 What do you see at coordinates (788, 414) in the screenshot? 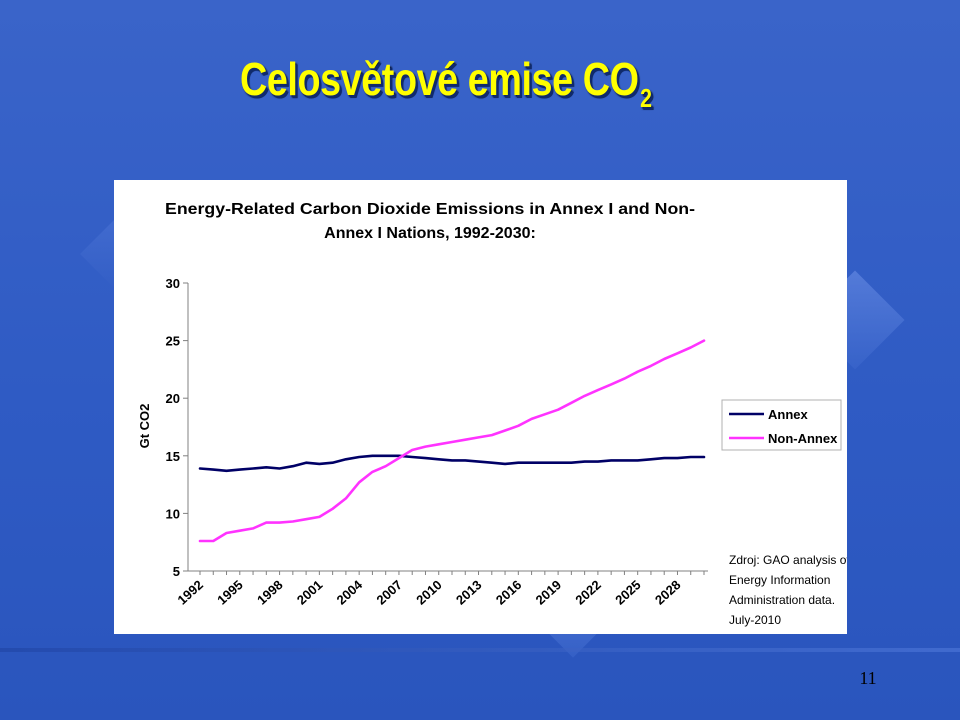
I see `legend-label: Annex` at bounding box center [788, 414].